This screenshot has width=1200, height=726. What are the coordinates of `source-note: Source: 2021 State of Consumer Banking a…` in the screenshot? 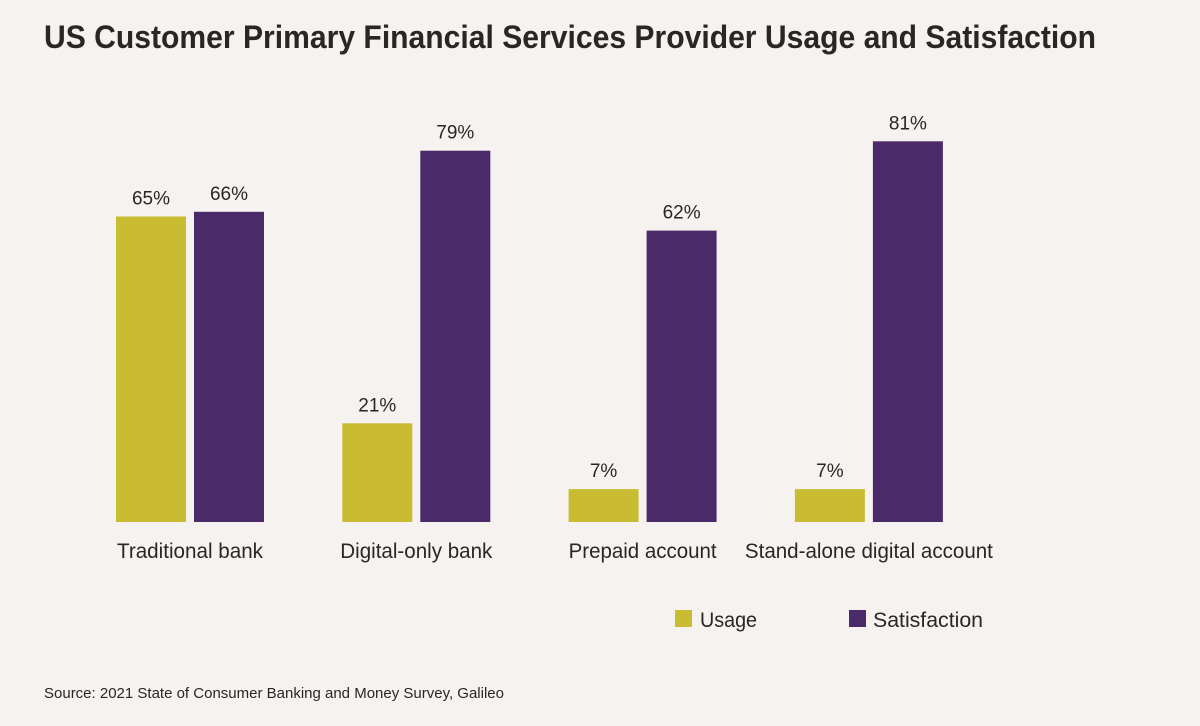 It's located at (274, 693).